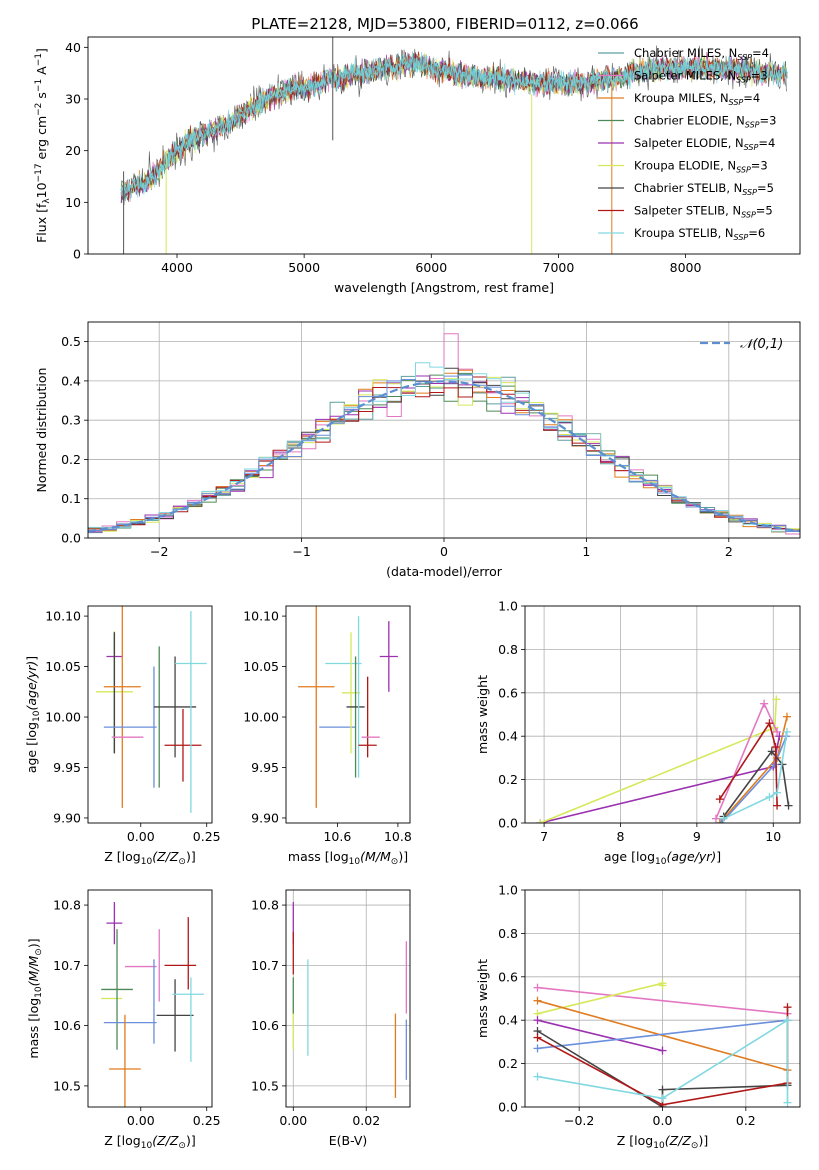  What do you see at coordinates (77, 254) in the screenshot?
I see `y-tick-label: 0` at bounding box center [77, 254].